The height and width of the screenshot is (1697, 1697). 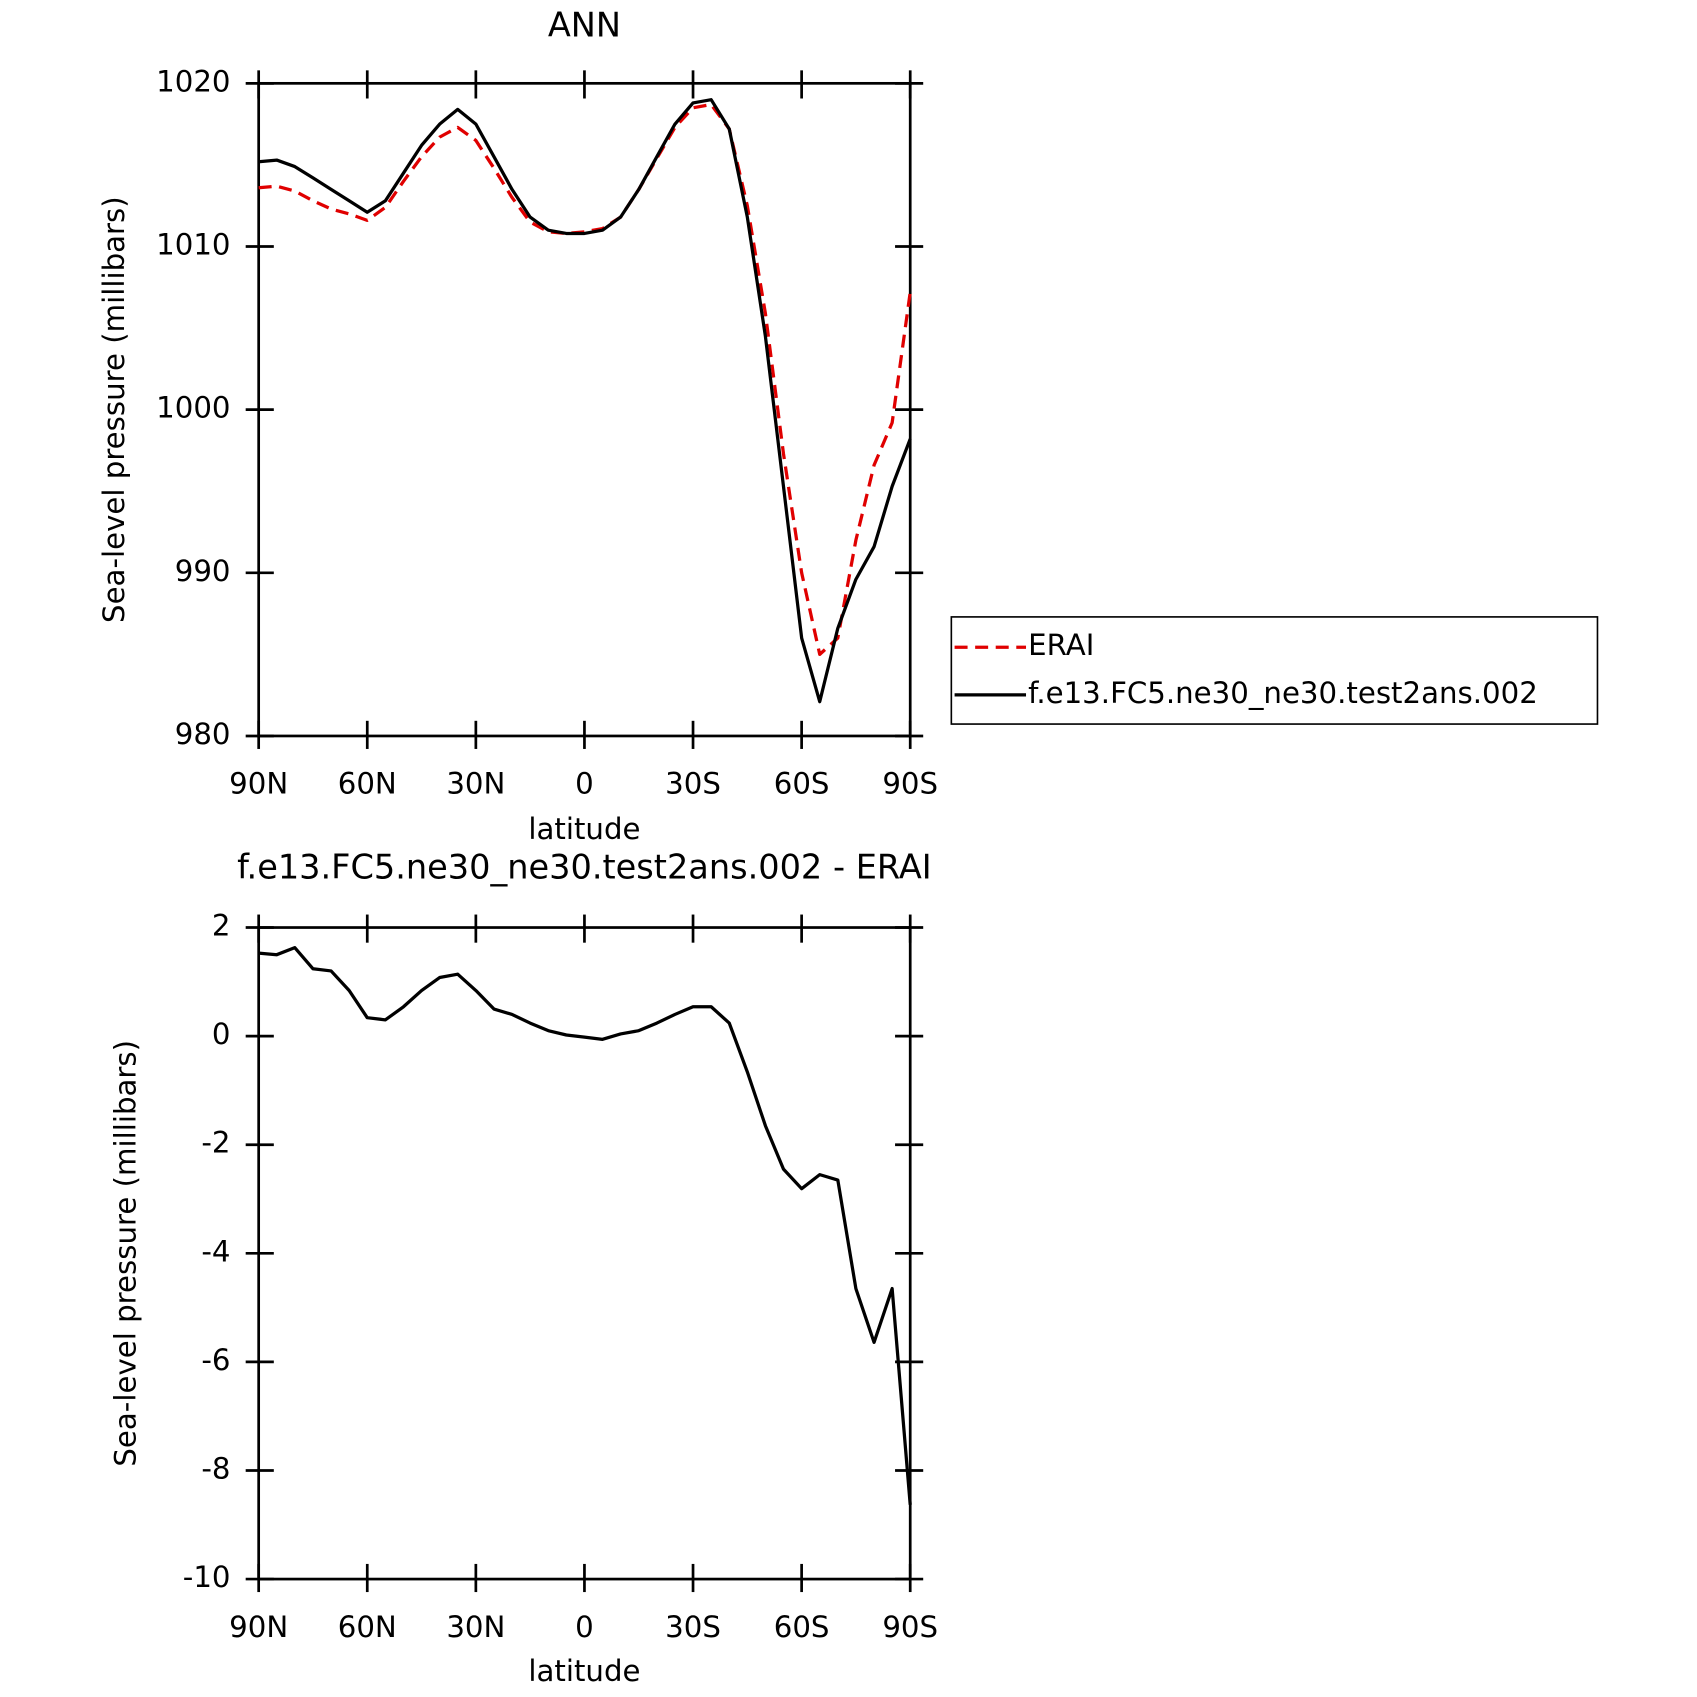 I want to click on y-tick-label: -6, so click(x=215, y=1360).